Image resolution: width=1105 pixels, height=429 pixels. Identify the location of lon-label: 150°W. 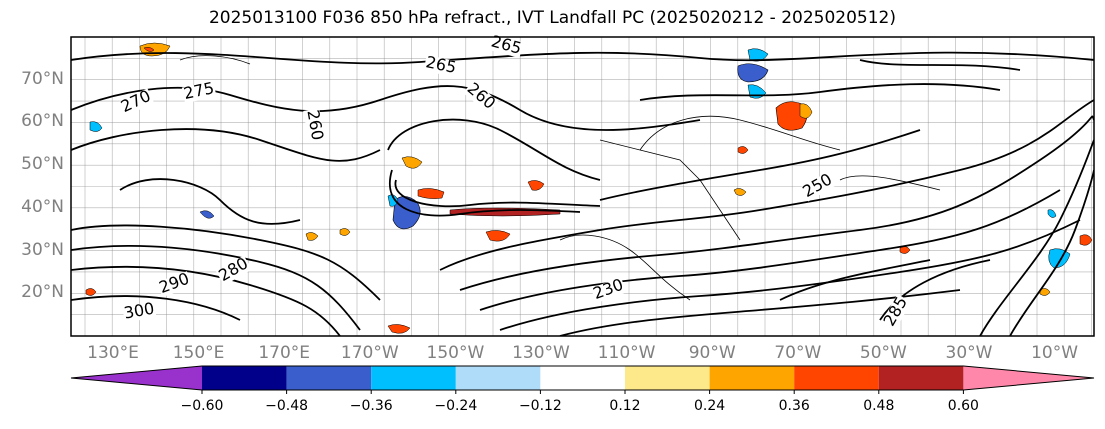
(455, 353).